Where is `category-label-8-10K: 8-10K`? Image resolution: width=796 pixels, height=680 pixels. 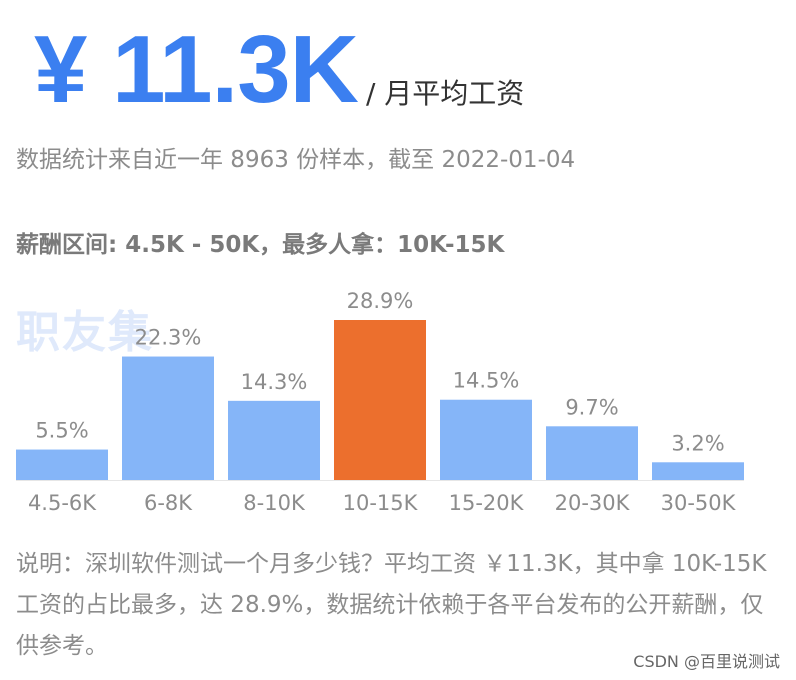 category-label-8-10K: 8-10K is located at coordinates (274, 503).